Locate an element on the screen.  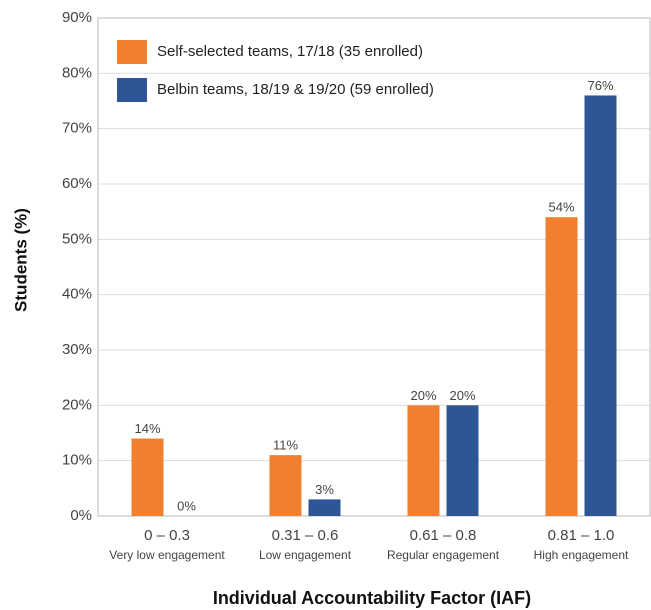
y-tick-label: 80% is located at coordinates (77, 72).